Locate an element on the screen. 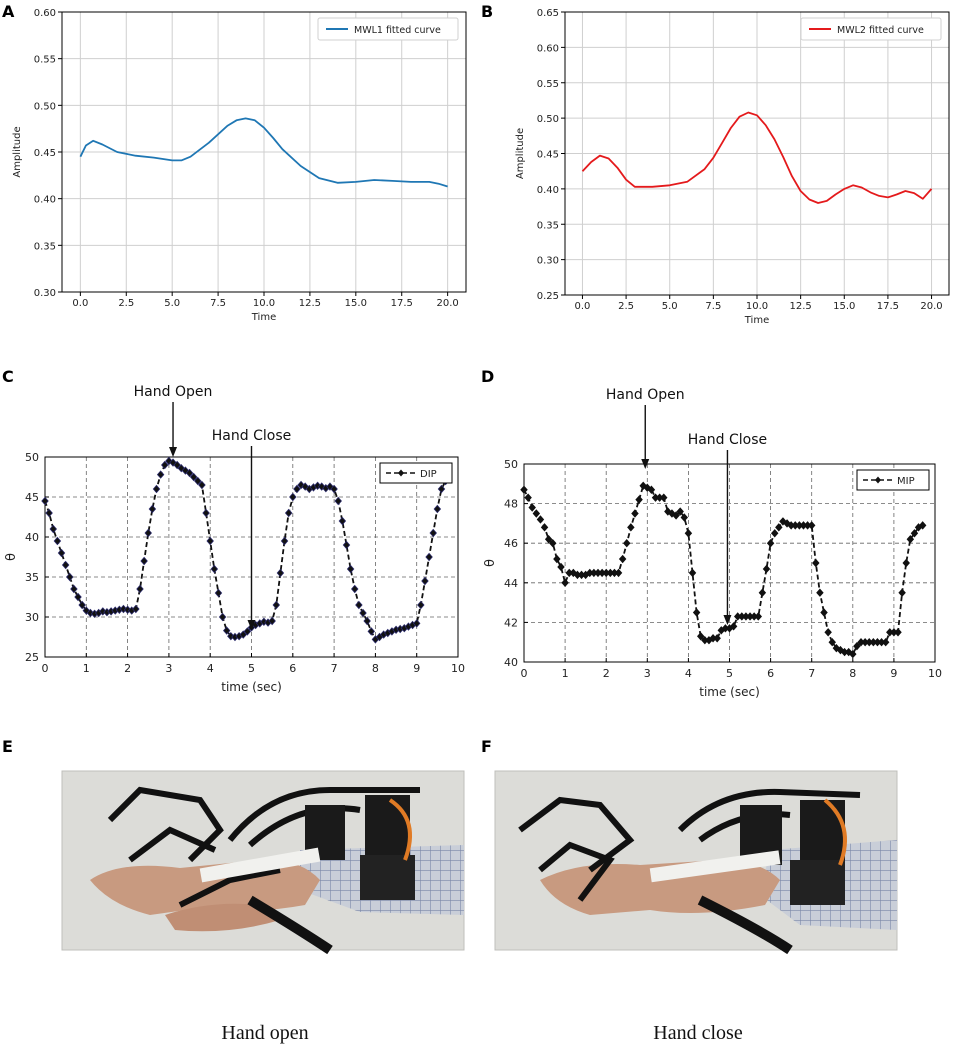  y-tick-label: 44 is located at coordinates (511, 583).